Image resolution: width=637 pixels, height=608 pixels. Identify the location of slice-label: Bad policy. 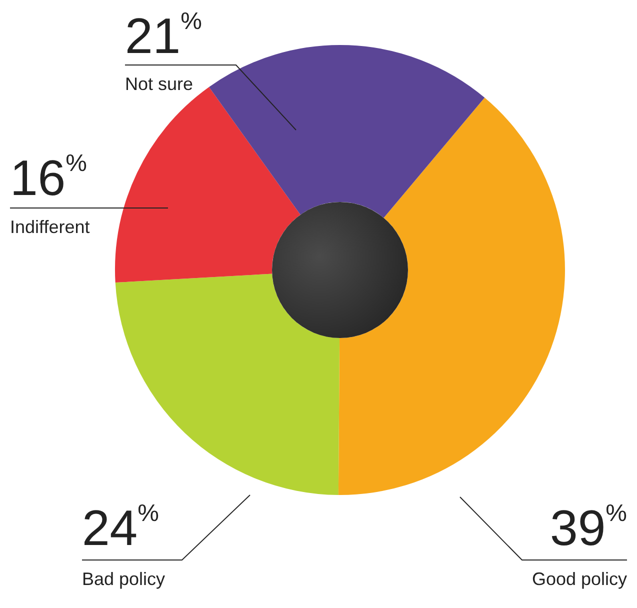
(124, 579).